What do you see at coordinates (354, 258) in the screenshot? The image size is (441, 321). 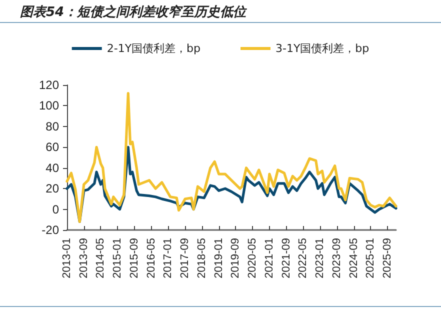 I see `x-tick-label: 2024-05` at bounding box center [354, 258].